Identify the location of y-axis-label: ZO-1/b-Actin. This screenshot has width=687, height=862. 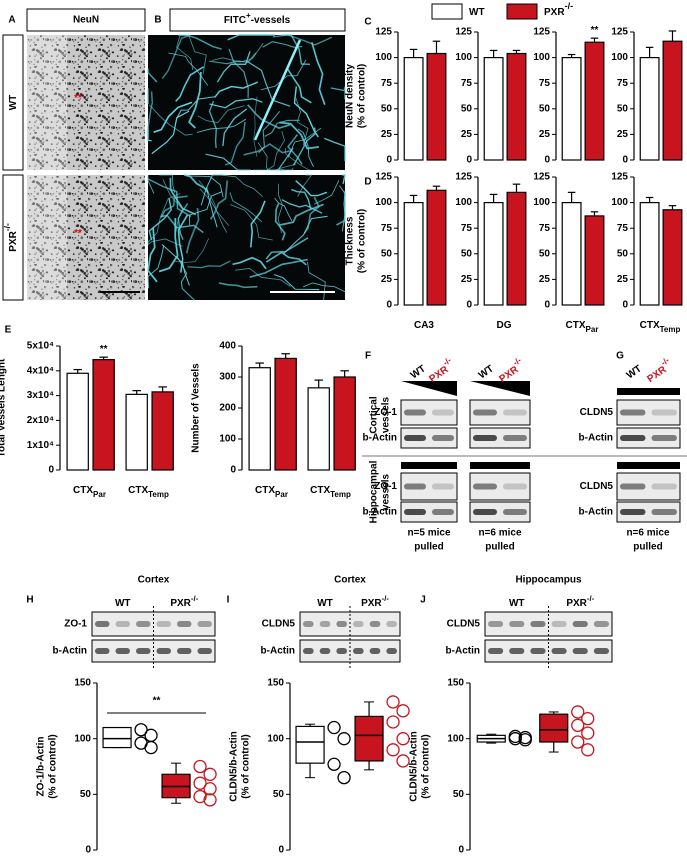
(41, 767).